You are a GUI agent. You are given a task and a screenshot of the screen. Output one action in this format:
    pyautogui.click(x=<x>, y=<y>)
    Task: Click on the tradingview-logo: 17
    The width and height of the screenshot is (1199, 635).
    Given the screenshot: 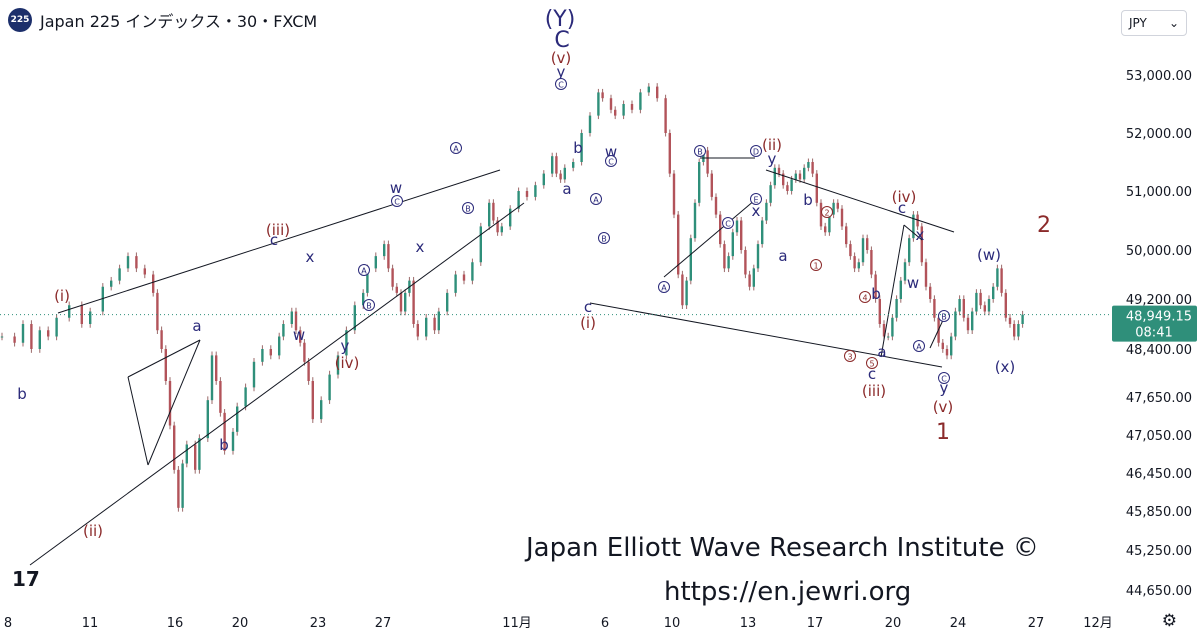 What is the action you would take?
    pyautogui.click(x=26, y=579)
    